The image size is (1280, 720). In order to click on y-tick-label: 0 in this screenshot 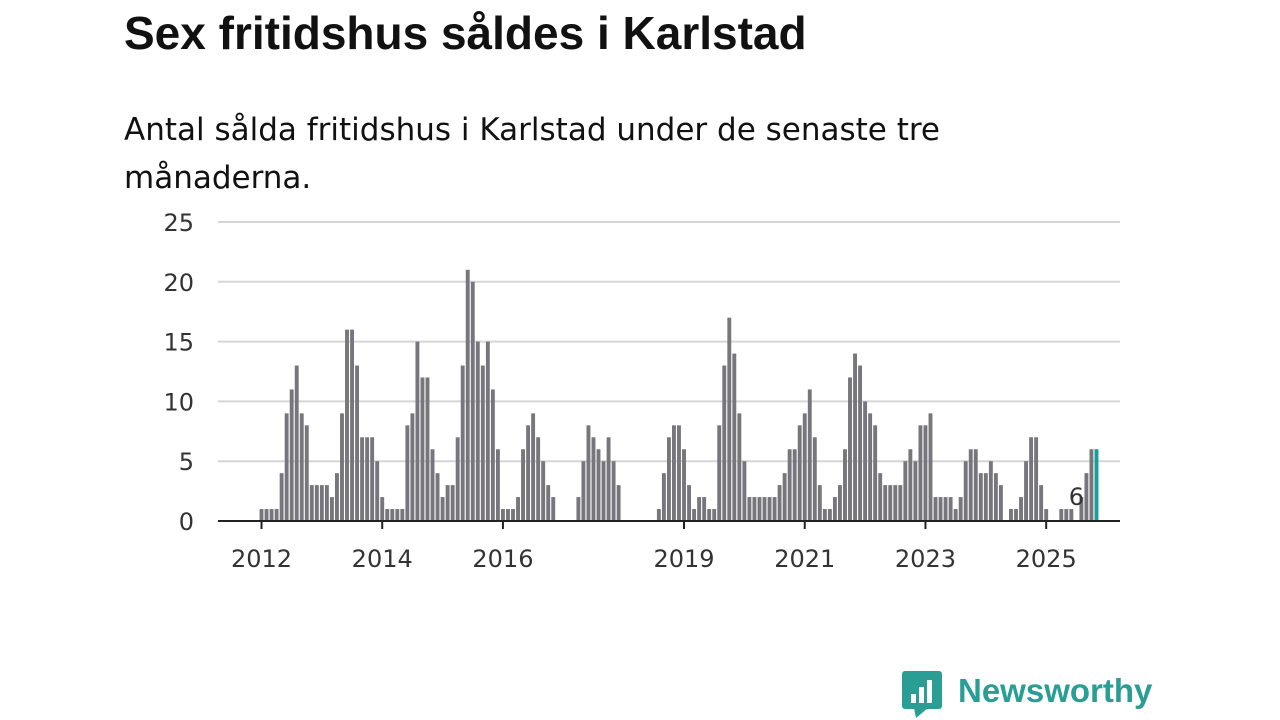, I will do `click(186, 522)`.